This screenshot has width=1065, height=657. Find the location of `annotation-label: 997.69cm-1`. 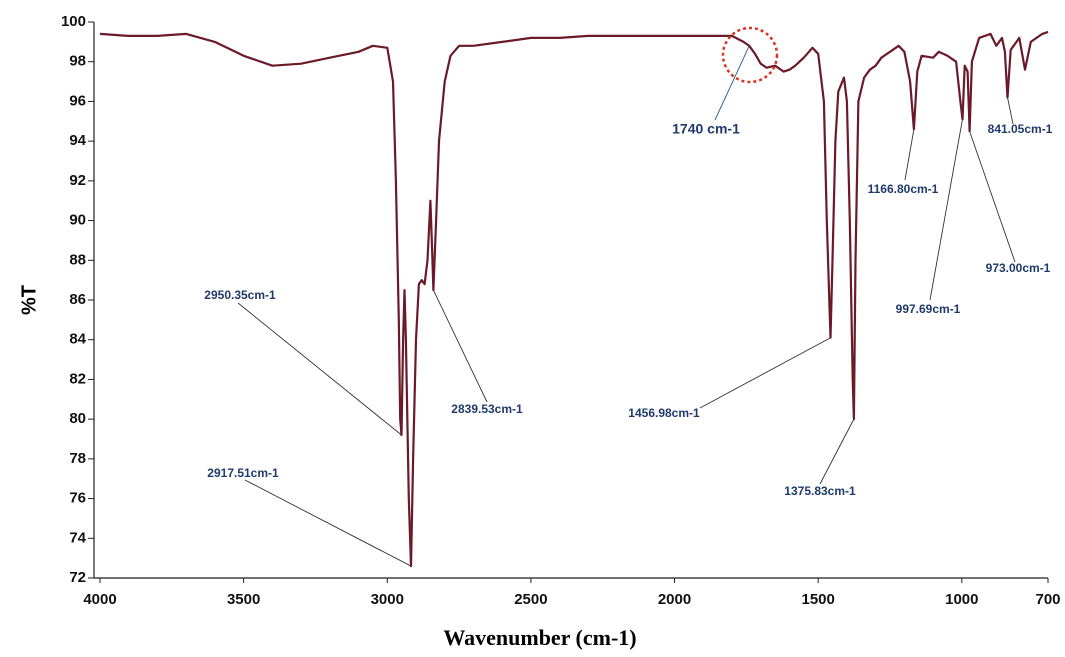

annotation-label: 997.69cm-1 is located at coordinates (928, 309).